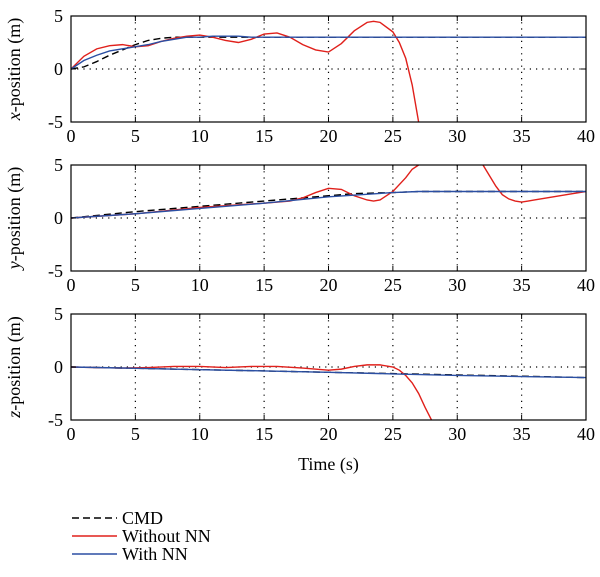  What do you see at coordinates (14, 116) in the screenshot?
I see `y-axis-variable: x` at bounding box center [14, 116].